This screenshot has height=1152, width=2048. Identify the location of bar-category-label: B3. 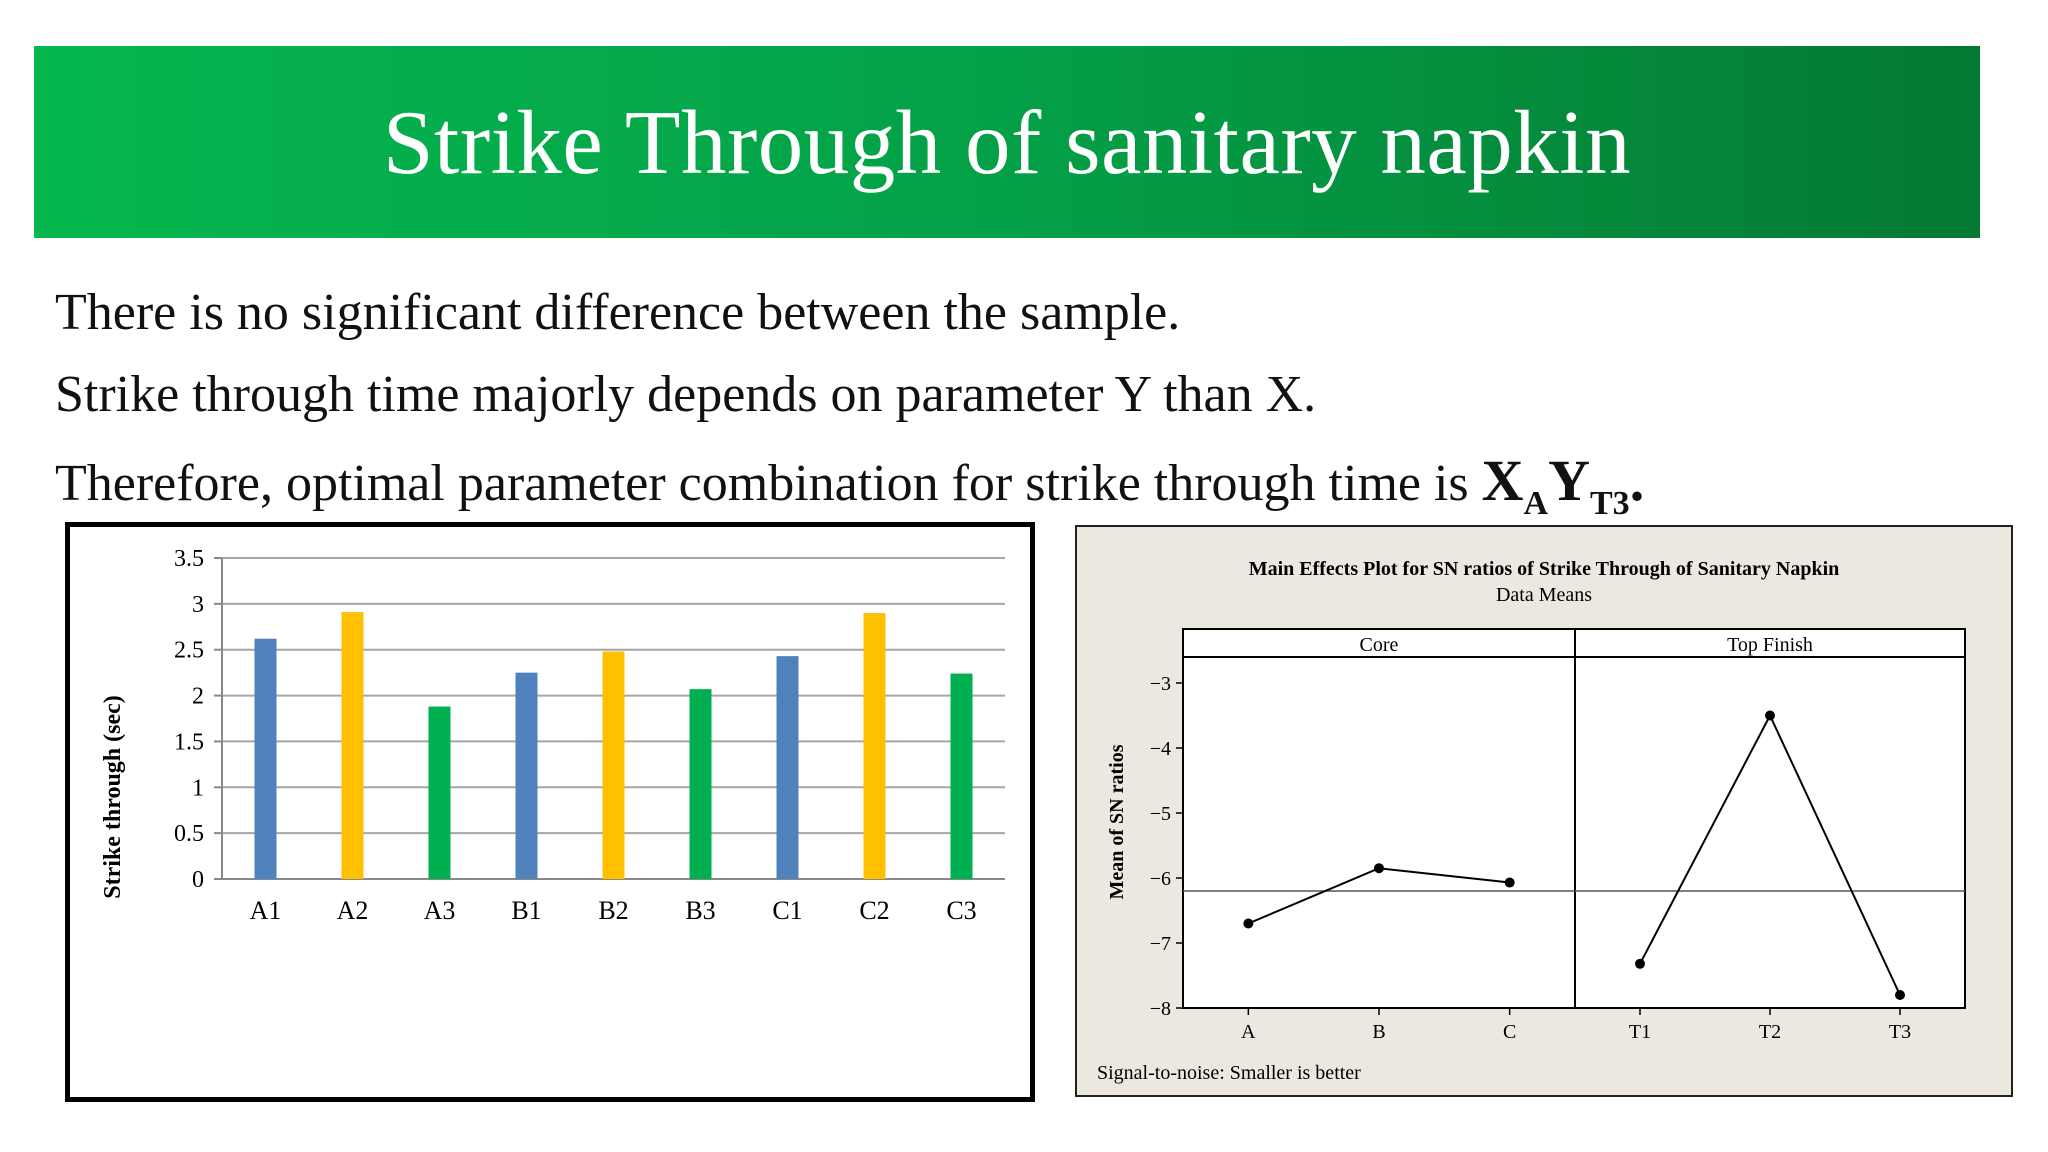
(700, 910).